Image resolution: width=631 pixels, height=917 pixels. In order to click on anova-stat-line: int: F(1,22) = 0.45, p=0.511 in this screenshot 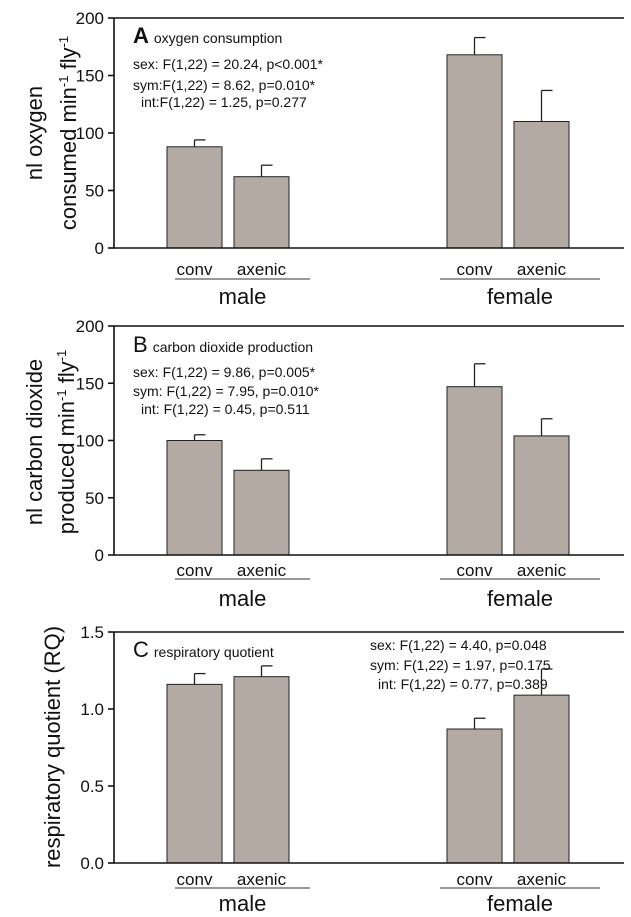, I will do `click(225, 409)`.